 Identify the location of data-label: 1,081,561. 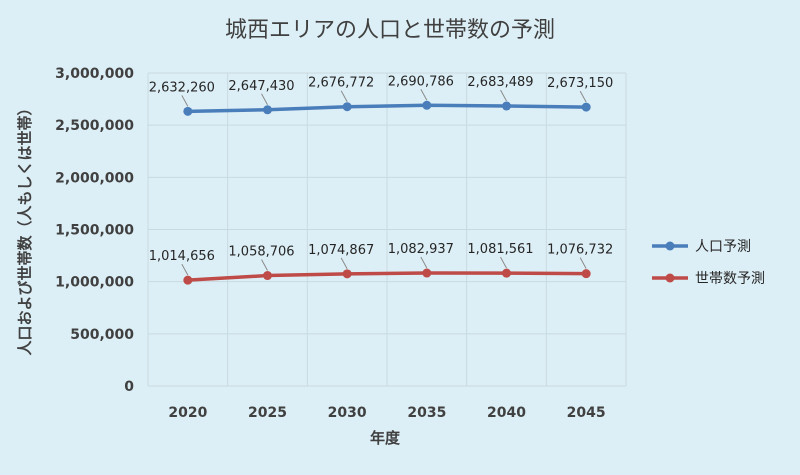
(500, 249).